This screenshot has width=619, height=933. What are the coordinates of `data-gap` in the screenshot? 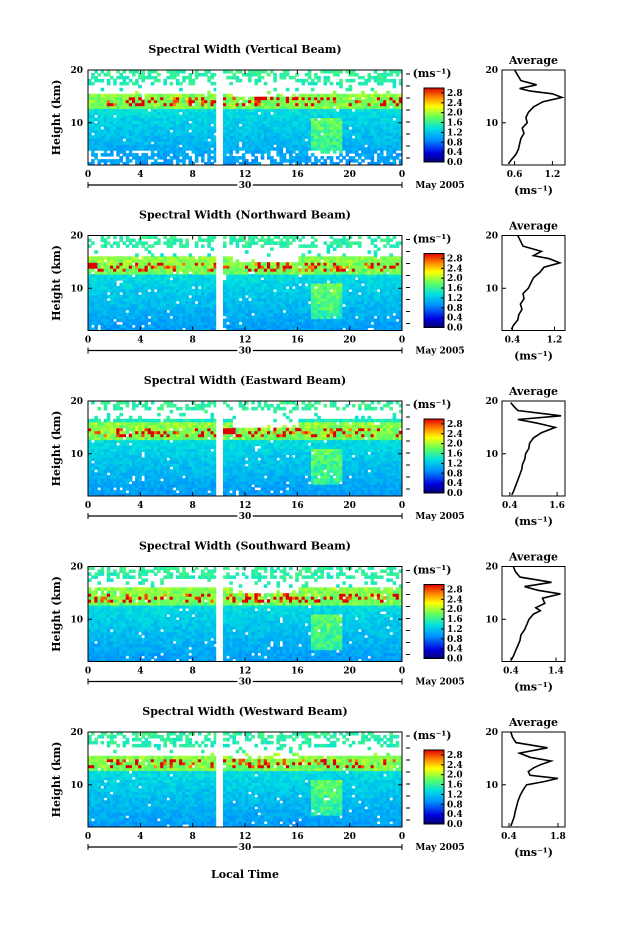 It's located at (218, 283).